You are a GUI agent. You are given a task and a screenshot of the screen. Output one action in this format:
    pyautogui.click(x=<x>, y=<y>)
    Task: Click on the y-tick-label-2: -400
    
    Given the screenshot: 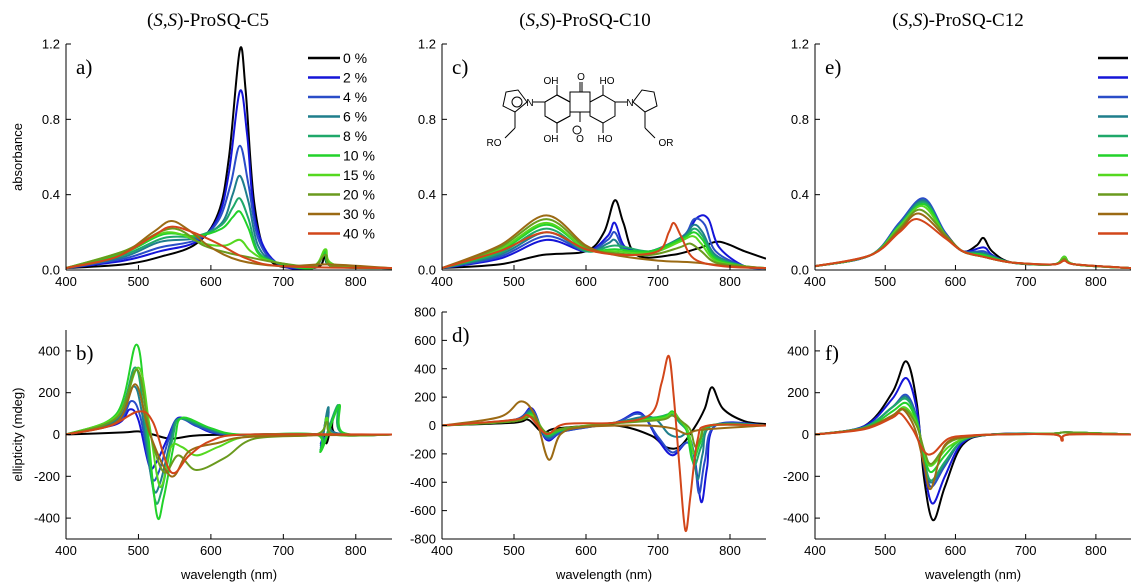 What is the action you would take?
    pyautogui.click(x=423, y=482)
    